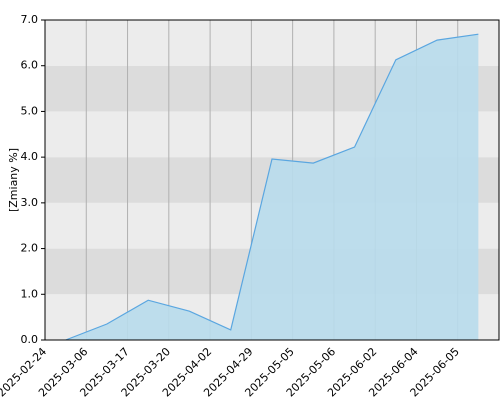  I want to click on y-tick-label: 5.0, so click(30, 110).